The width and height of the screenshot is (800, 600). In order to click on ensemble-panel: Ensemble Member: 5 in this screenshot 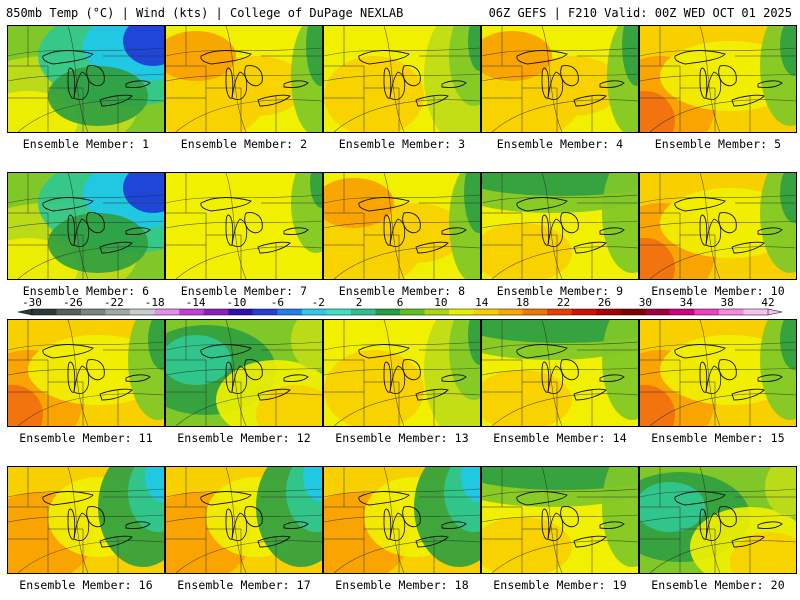, I will do `click(718, 88)`.